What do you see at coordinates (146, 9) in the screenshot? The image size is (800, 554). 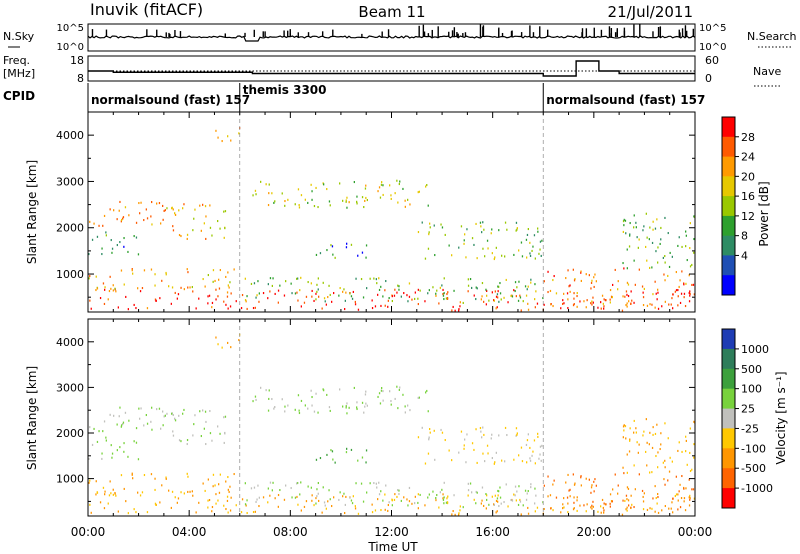 I see `station-title: Inuvik (fitACF)` at bounding box center [146, 9].